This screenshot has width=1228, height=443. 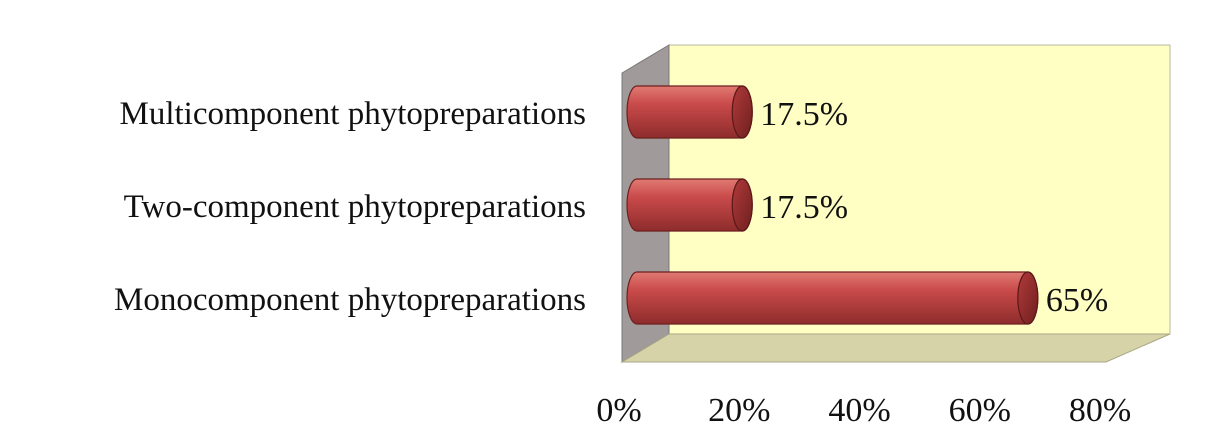 What do you see at coordinates (859, 410) in the screenshot?
I see `x-tick-label: 40%` at bounding box center [859, 410].